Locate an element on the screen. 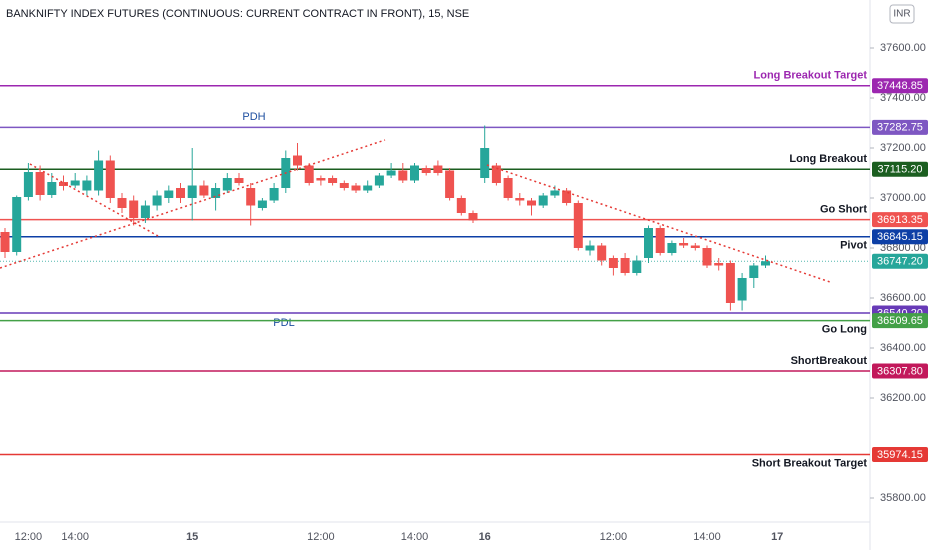 This screenshot has width=932, height=555. x-tick-label: 16 is located at coordinates (485, 537).